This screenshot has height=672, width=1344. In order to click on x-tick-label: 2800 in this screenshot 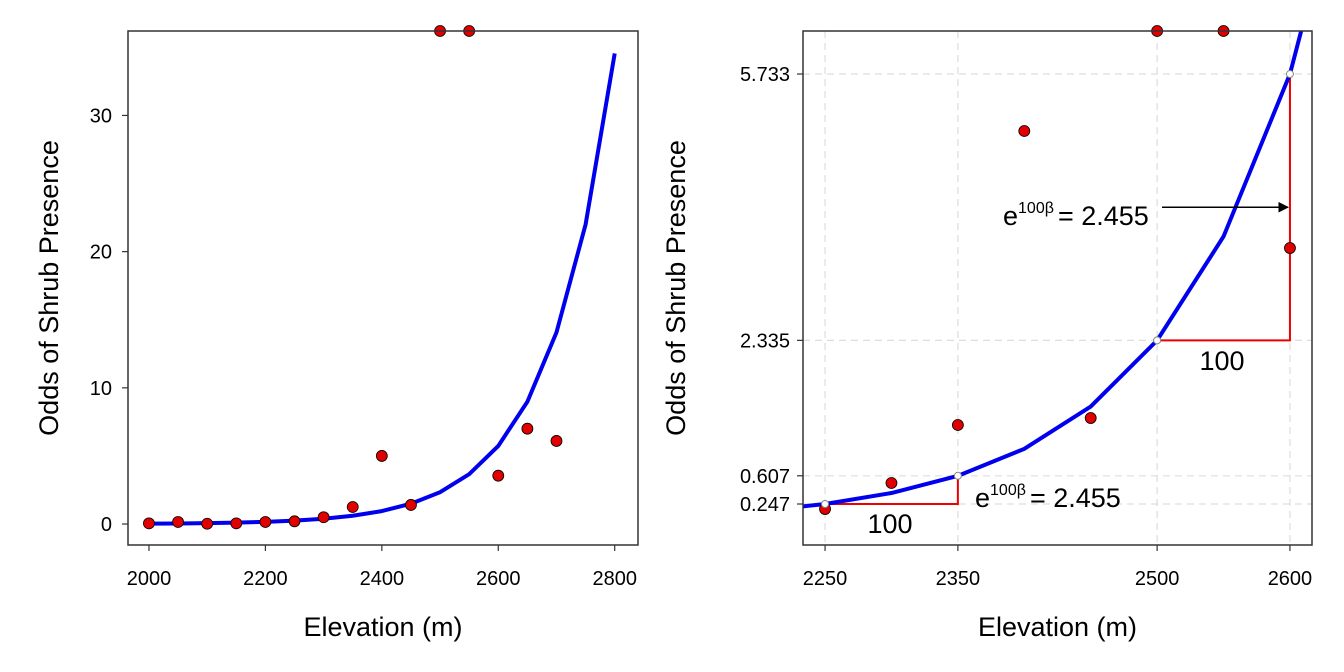, I will do `click(614, 579)`.